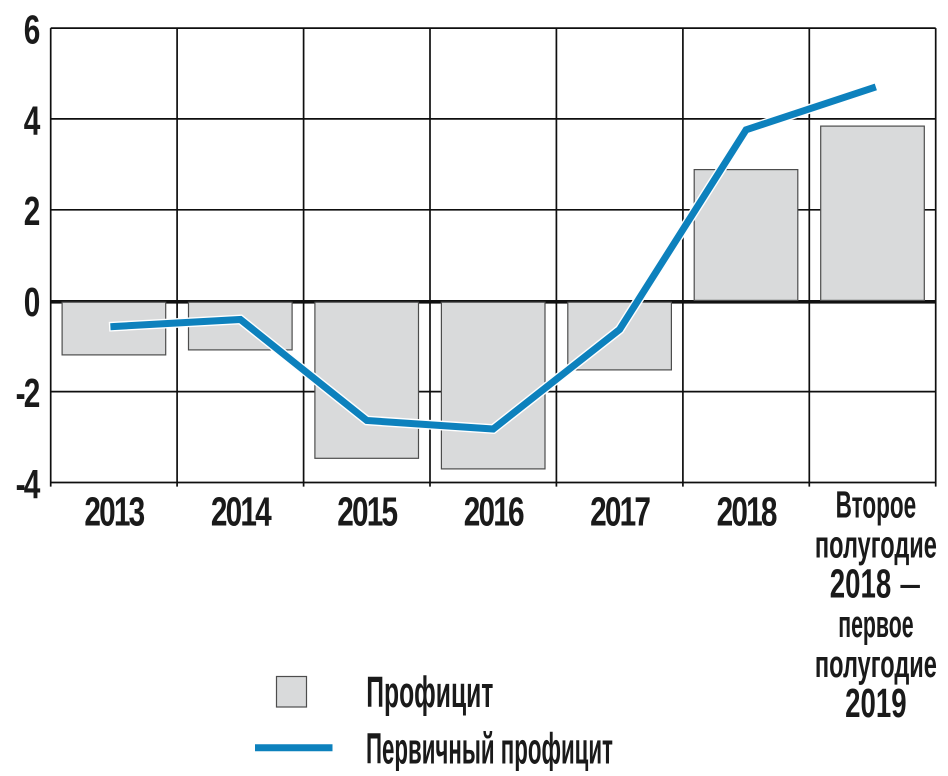  Describe the element at coordinates (494, 512) in the screenshot. I see `svg-text: 2016` at that location.